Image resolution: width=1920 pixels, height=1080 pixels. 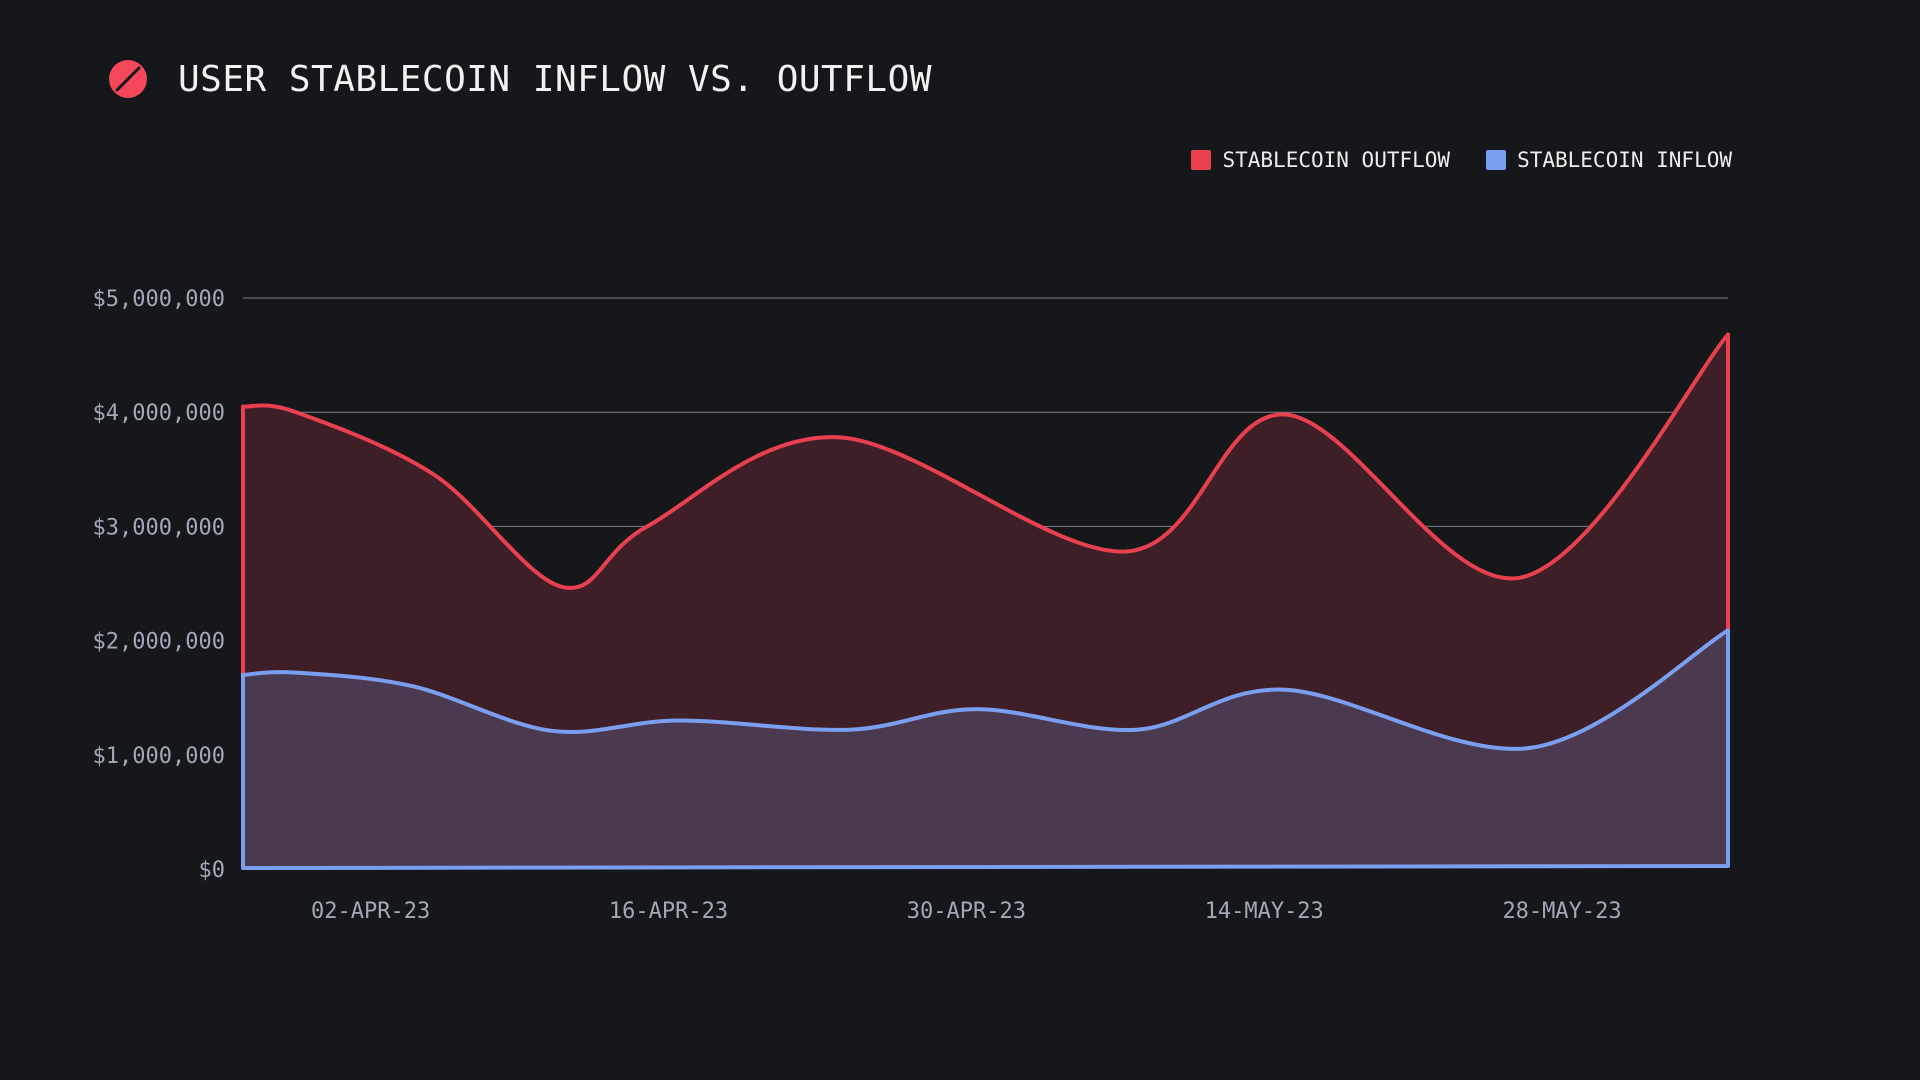 I want to click on legend-item-inflow: STABLECOIN INFLOW, so click(x=1609, y=160).